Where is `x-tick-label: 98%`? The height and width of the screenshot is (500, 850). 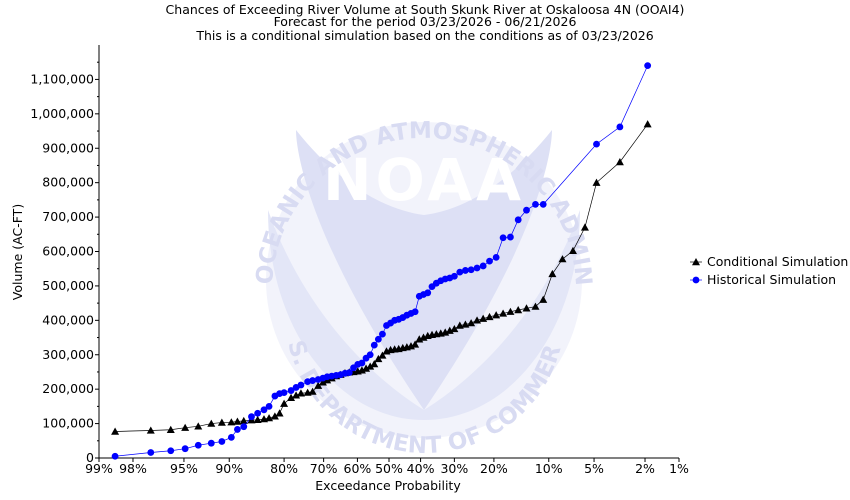 x-tick-label: 98% is located at coordinates (133, 468).